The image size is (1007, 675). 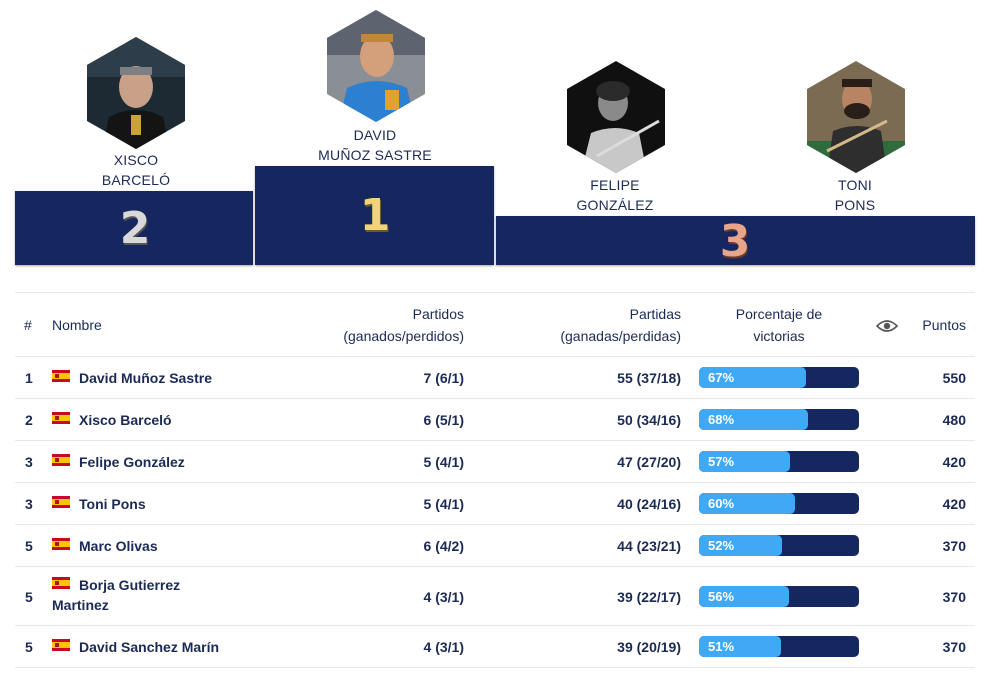 What do you see at coordinates (125, 420) in the screenshot?
I see `player-name-link: Xisco Barceló` at bounding box center [125, 420].